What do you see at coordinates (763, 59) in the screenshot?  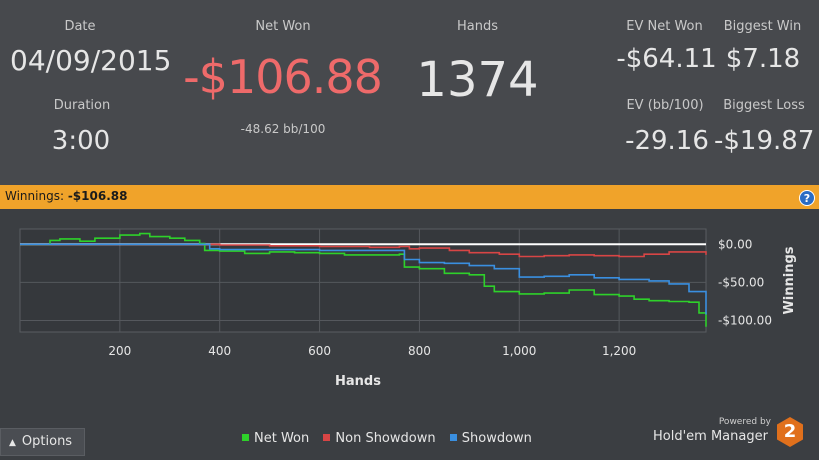 I see `biggest-win-value: $7.18` at bounding box center [763, 59].